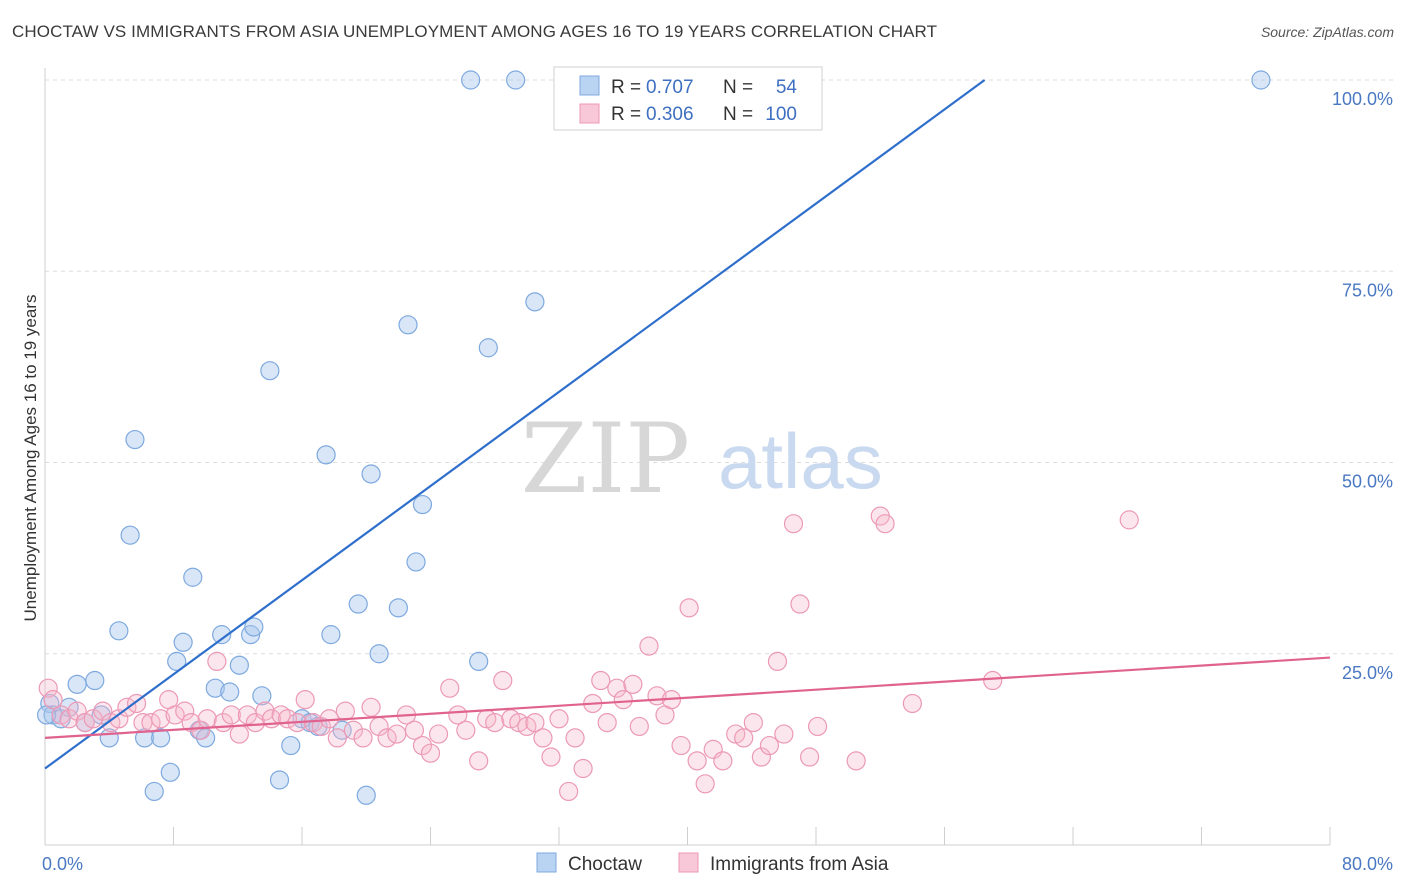  Describe the element at coordinates (605, 459) in the screenshot. I see `watermark-zip: ZIP` at that location.